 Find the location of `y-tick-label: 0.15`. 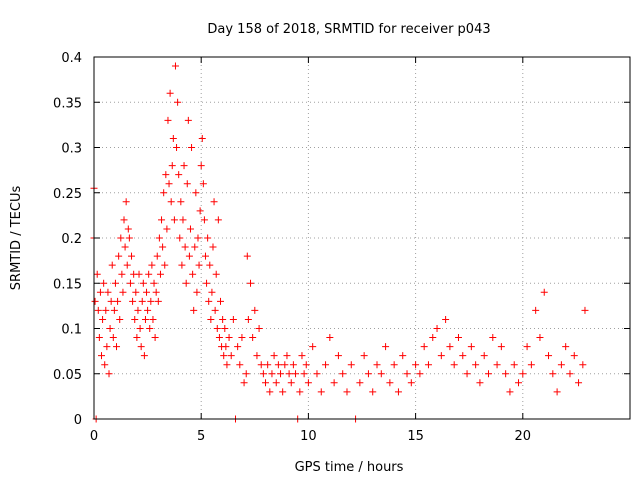

y-tick-label: 0.15 is located at coordinates (67, 284).